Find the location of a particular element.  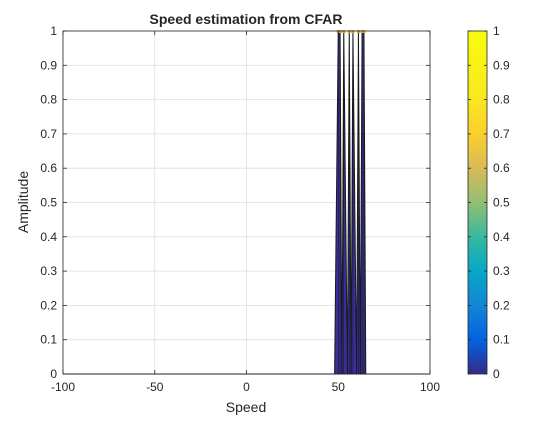

x-tick-label: -100 is located at coordinates (63, 387).